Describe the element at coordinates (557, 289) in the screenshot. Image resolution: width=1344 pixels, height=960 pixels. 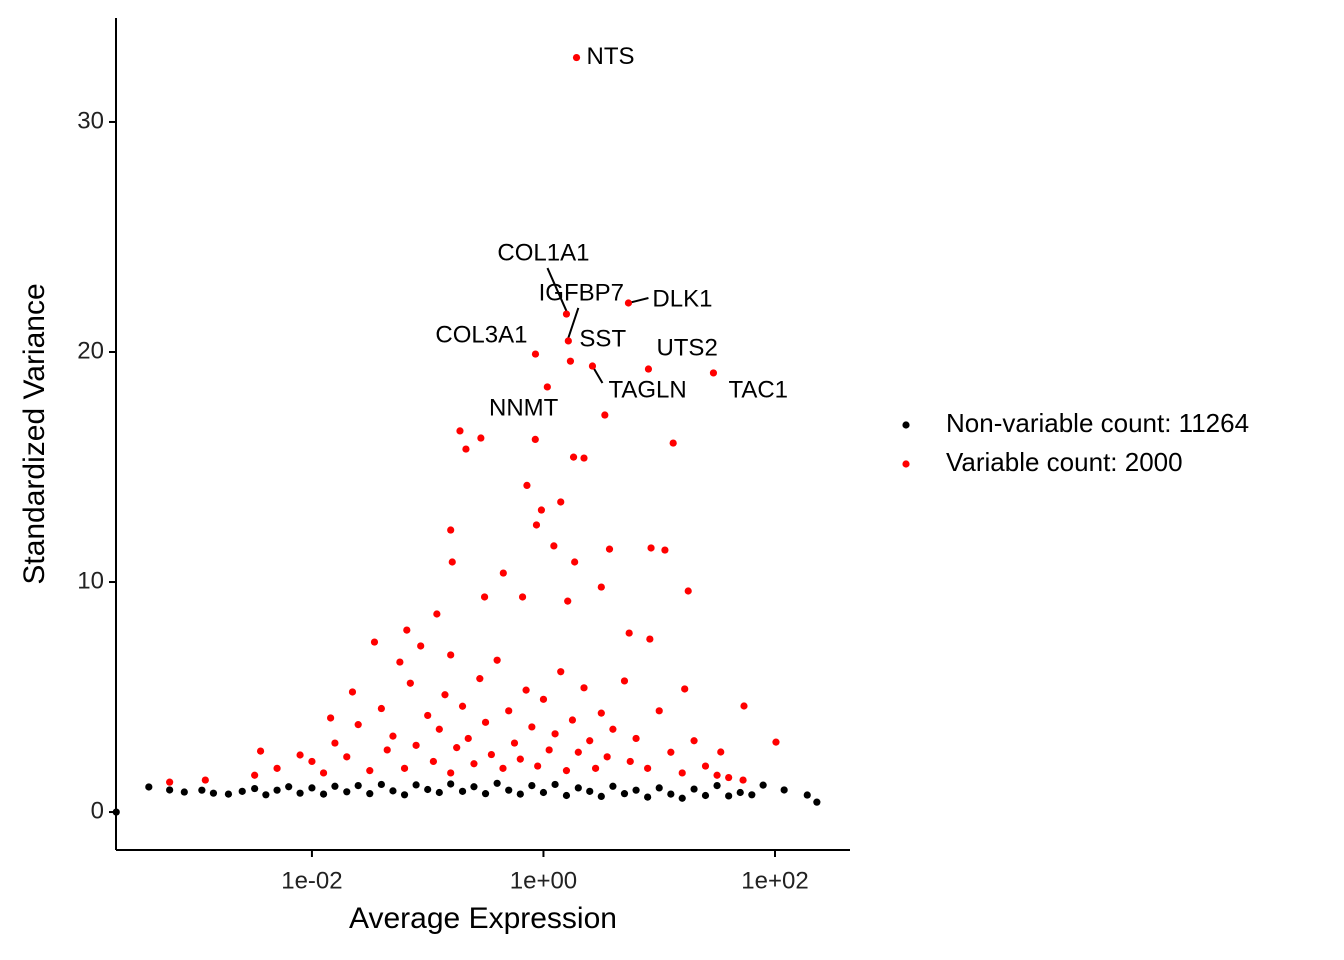
I see `leader-line` at that location.